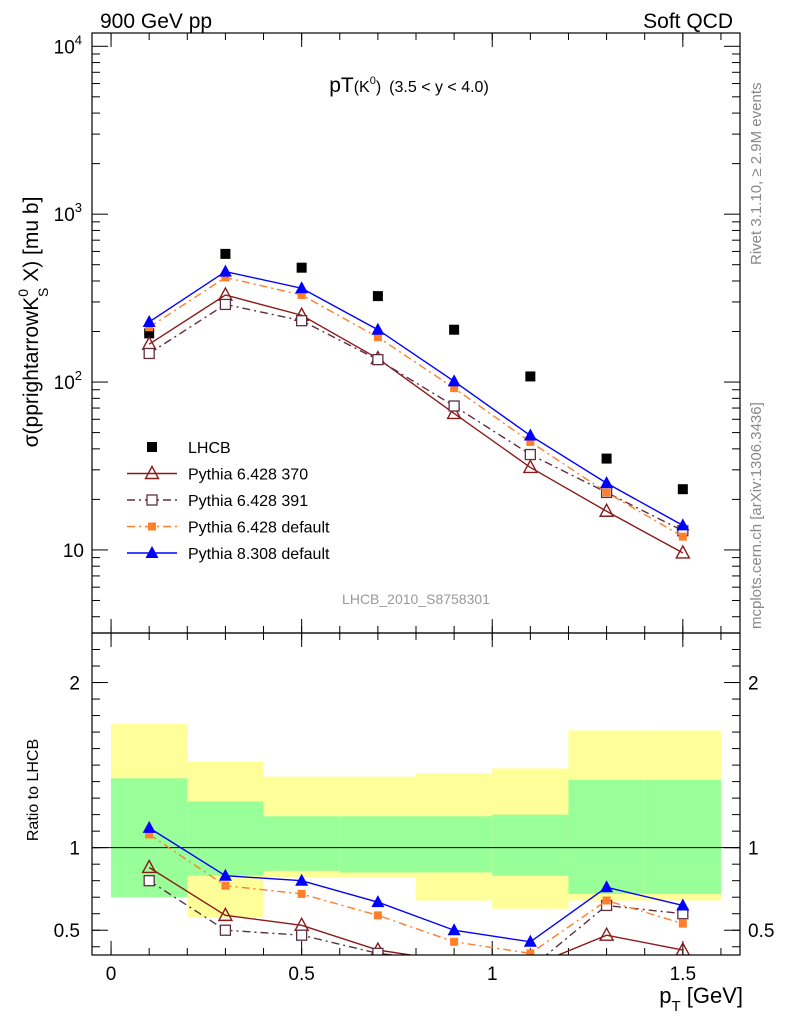  What do you see at coordinates (416, 599) in the screenshot?
I see `analysis-id: LHCB_2010_S8758301` at bounding box center [416, 599].